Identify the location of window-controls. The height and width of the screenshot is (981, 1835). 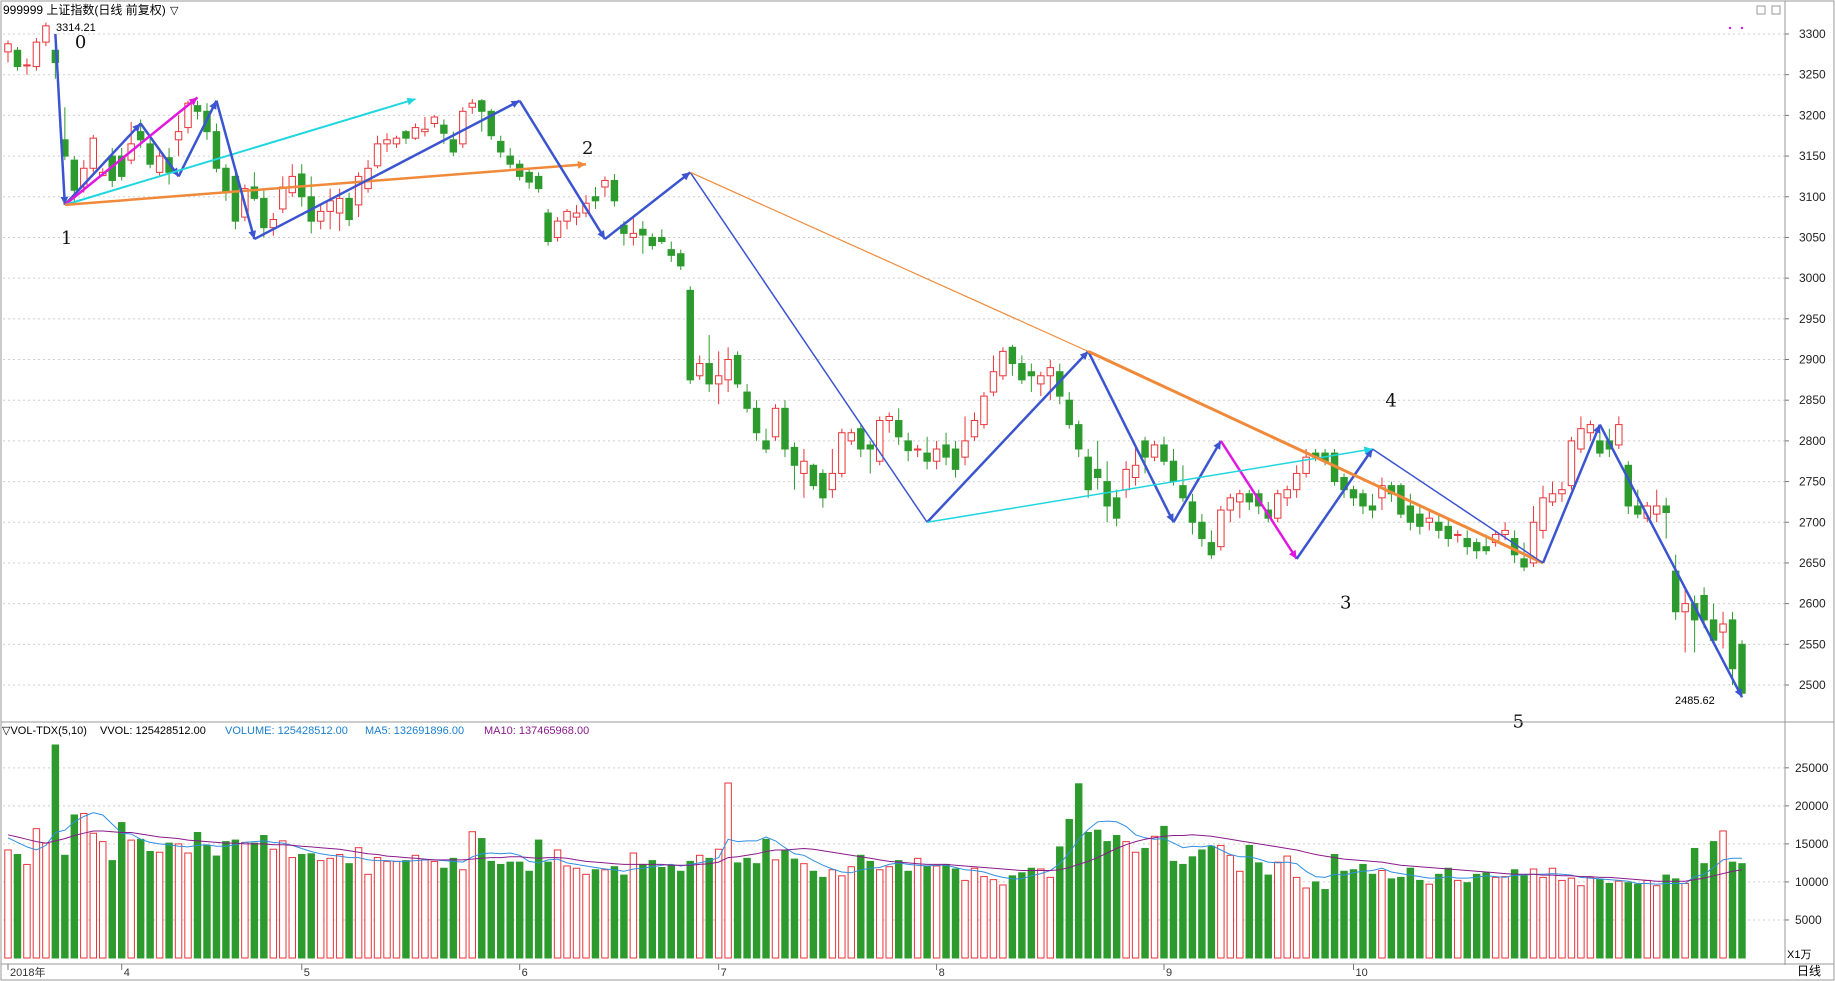
(1754, 17).